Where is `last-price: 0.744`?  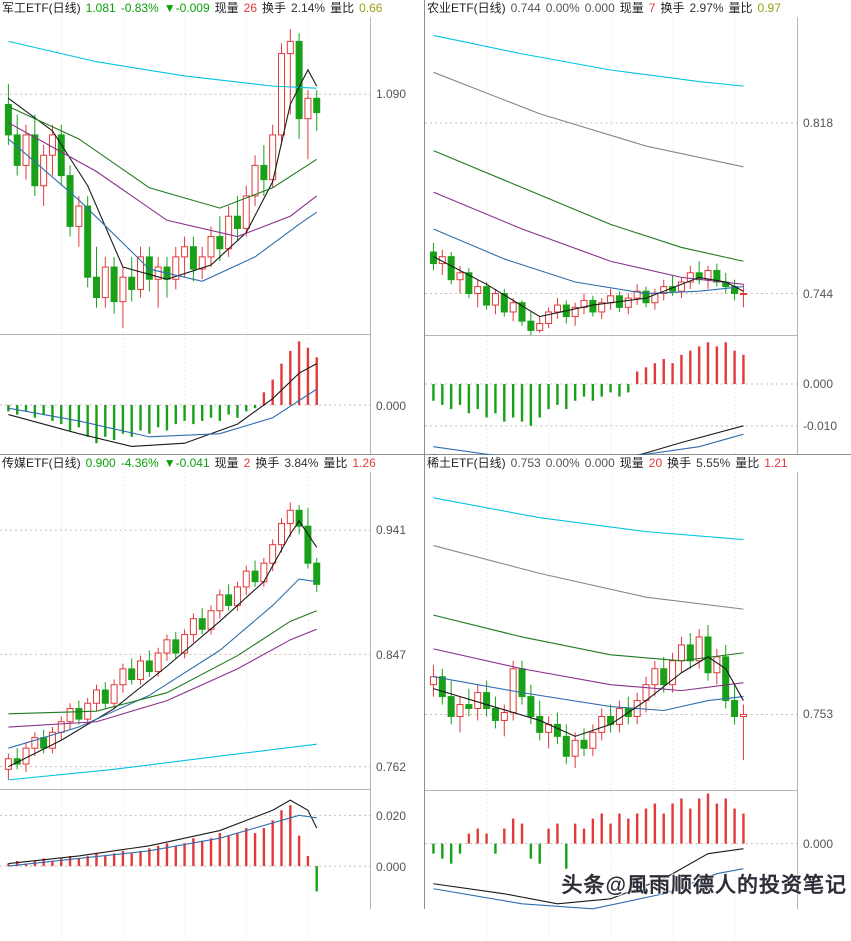 last-price: 0.744 is located at coordinates (525, 8).